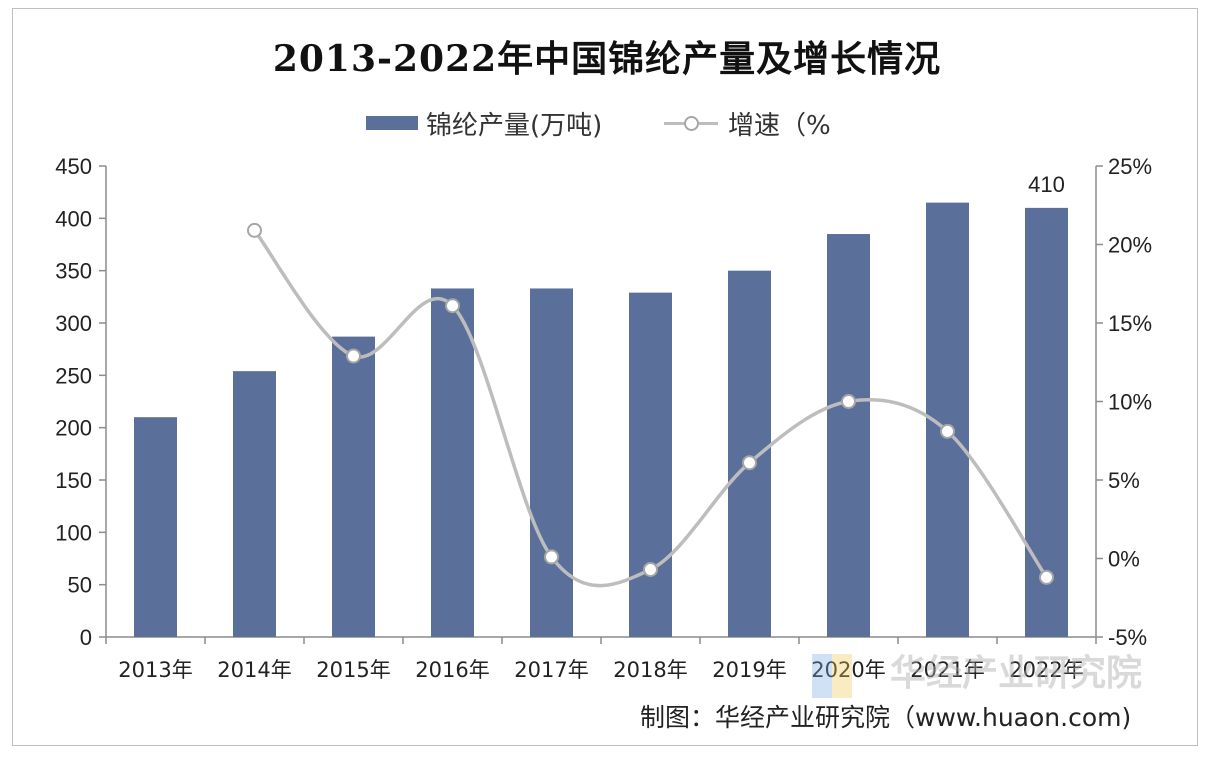 The height and width of the screenshot is (760, 1214). I want to click on left-tick-label: 400, so click(73, 218).